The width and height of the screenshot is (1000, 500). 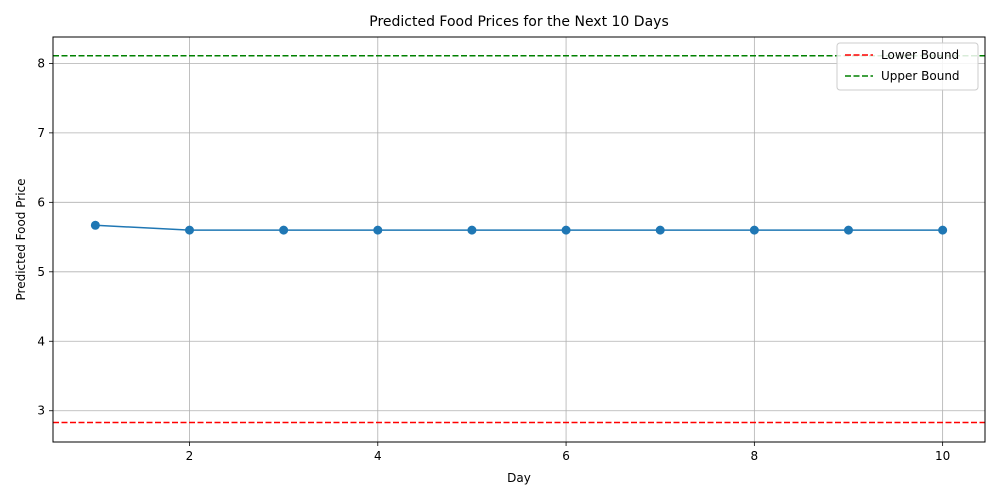 What do you see at coordinates (378, 456) in the screenshot?
I see `x-tick-label: 4` at bounding box center [378, 456].